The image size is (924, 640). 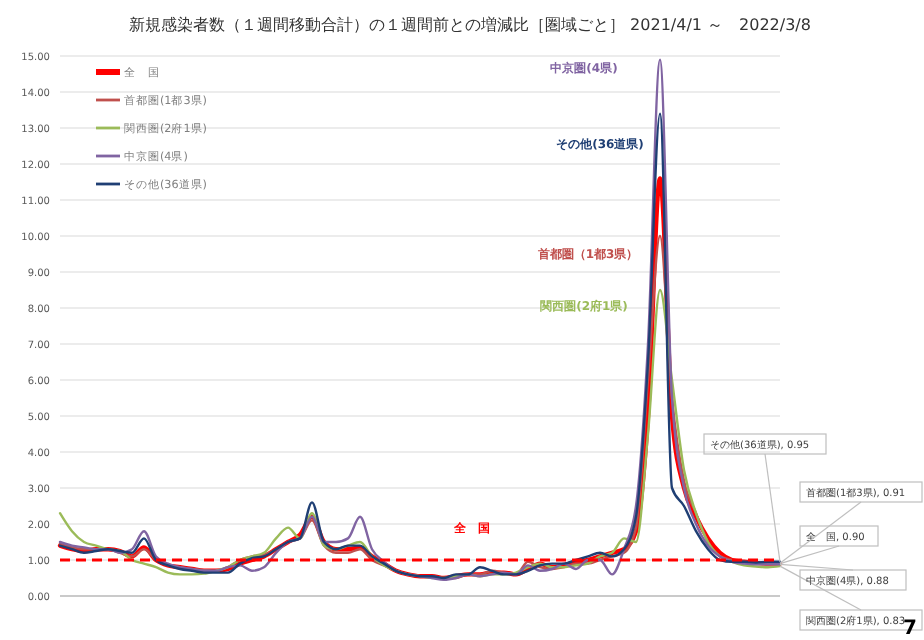 What do you see at coordinates (910, 629) in the screenshot?
I see `text: 7` at bounding box center [910, 629].